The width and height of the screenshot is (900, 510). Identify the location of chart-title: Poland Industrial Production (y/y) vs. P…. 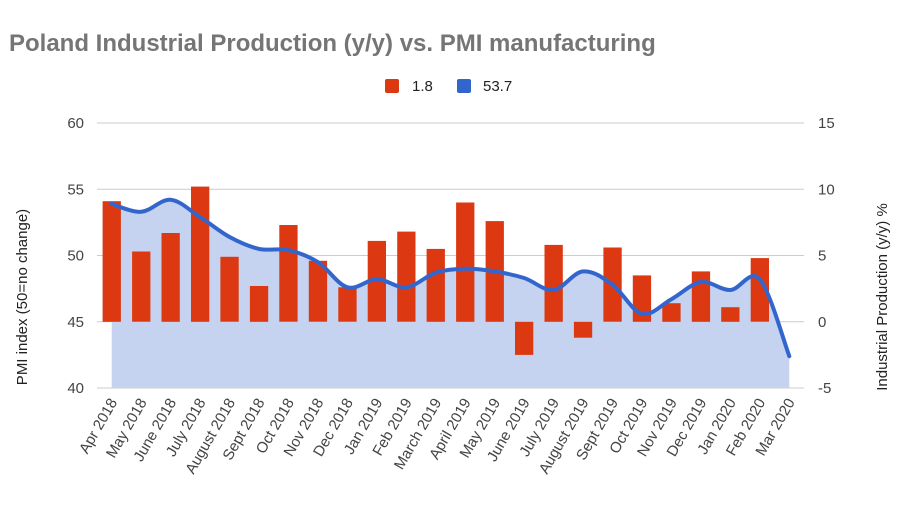
(332, 43).